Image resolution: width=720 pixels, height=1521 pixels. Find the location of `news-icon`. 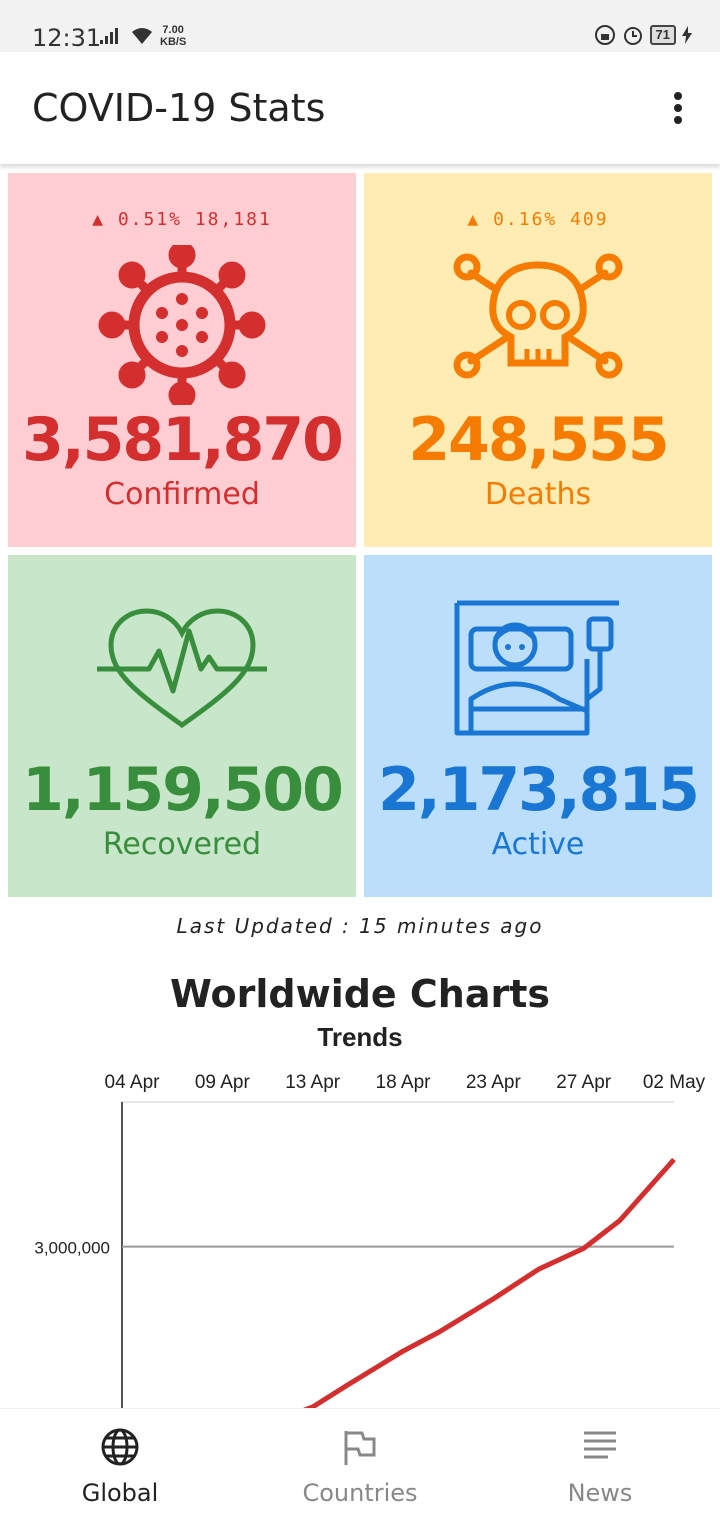

news-icon is located at coordinates (600, 1445).